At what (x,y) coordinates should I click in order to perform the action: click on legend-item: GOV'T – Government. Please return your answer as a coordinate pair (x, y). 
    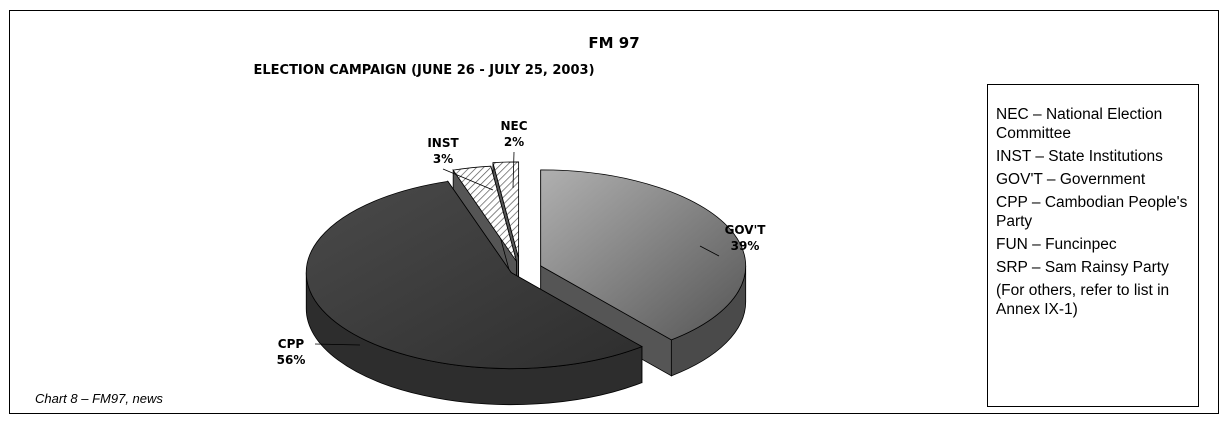
    Looking at the image, I should click on (1071, 179).